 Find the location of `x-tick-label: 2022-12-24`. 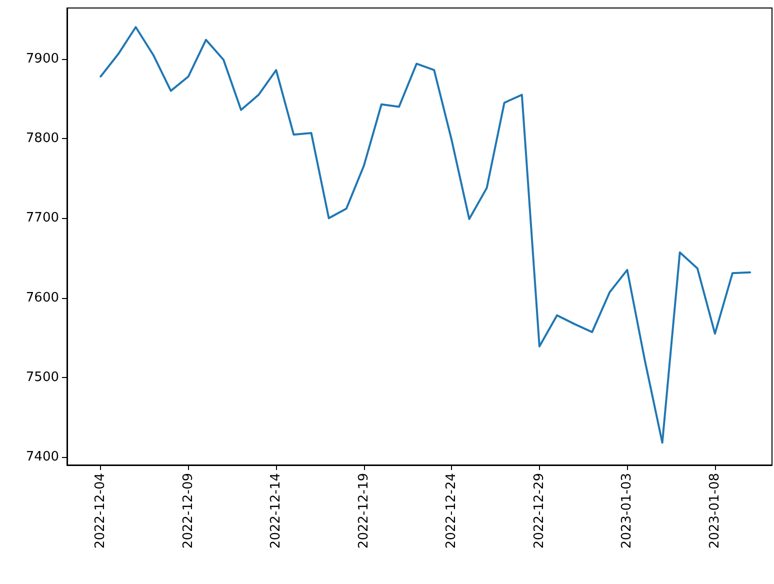

x-tick-label: 2022-12-24 is located at coordinates (452, 511).